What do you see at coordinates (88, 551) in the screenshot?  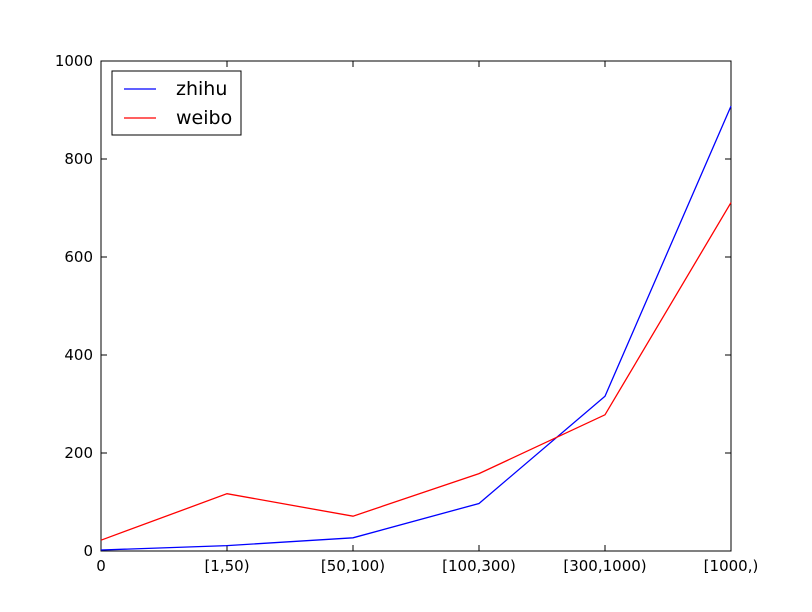 I see `y-tick-label: 0` at bounding box center [88, 551].